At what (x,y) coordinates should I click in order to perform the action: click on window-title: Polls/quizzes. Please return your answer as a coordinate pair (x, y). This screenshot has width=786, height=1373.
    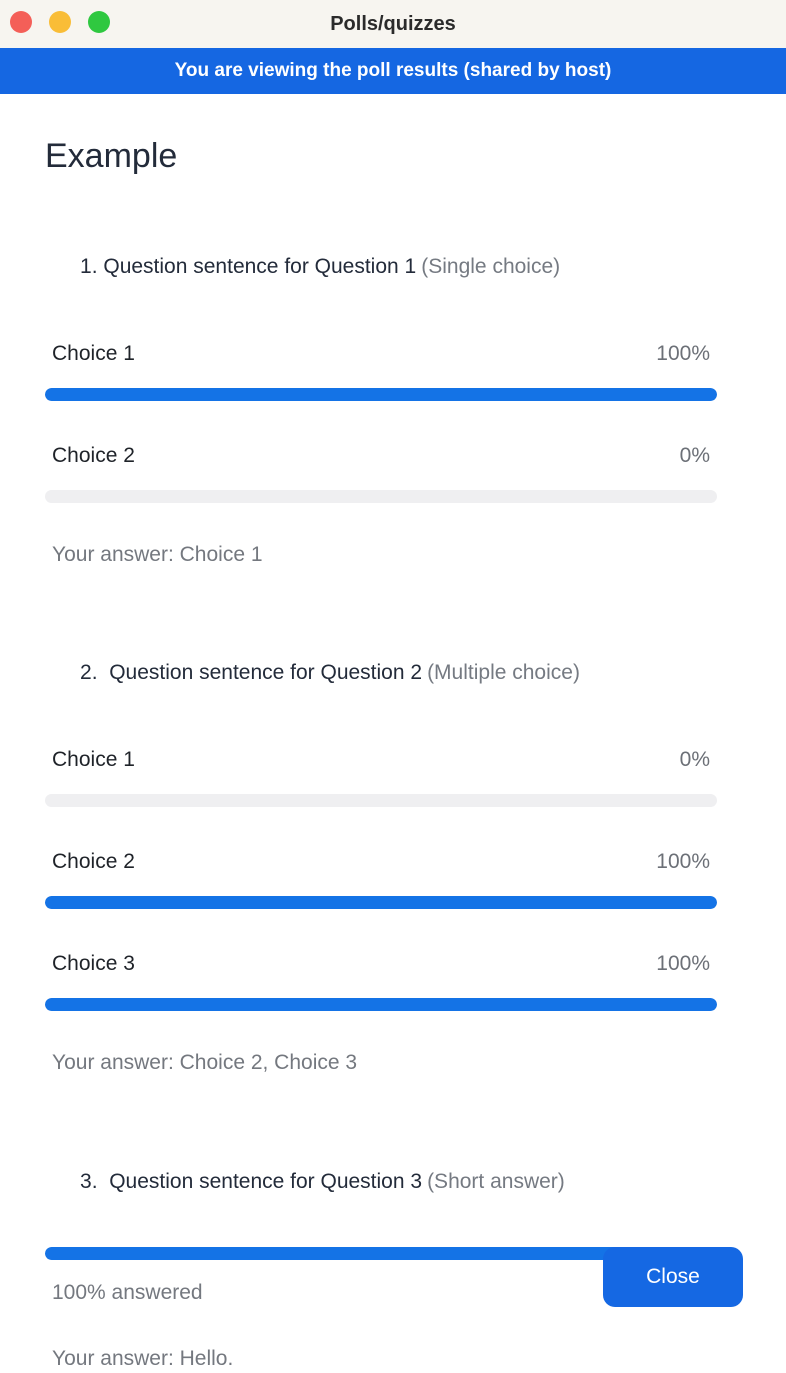
    Looking at the image, I should click on (393, 23).